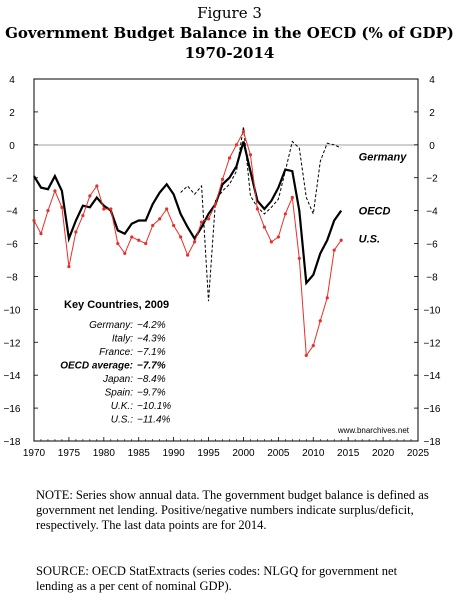  Describe the element at coordinates (432, 376) in the screenshot. I see `y-tick-label-right: −14` at that location.